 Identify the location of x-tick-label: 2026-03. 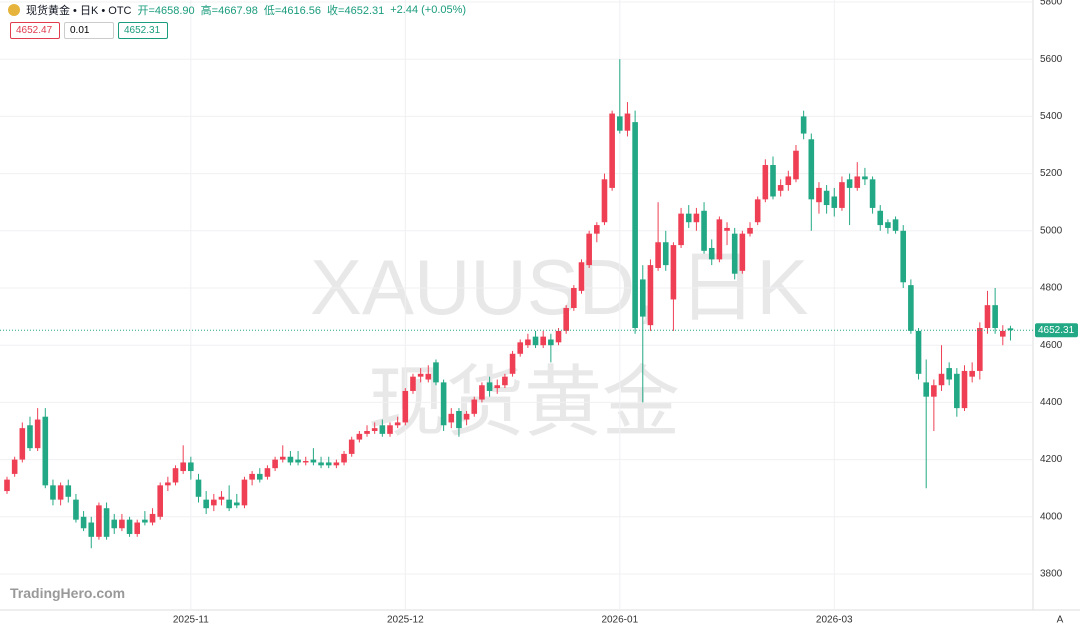
(834, 620).